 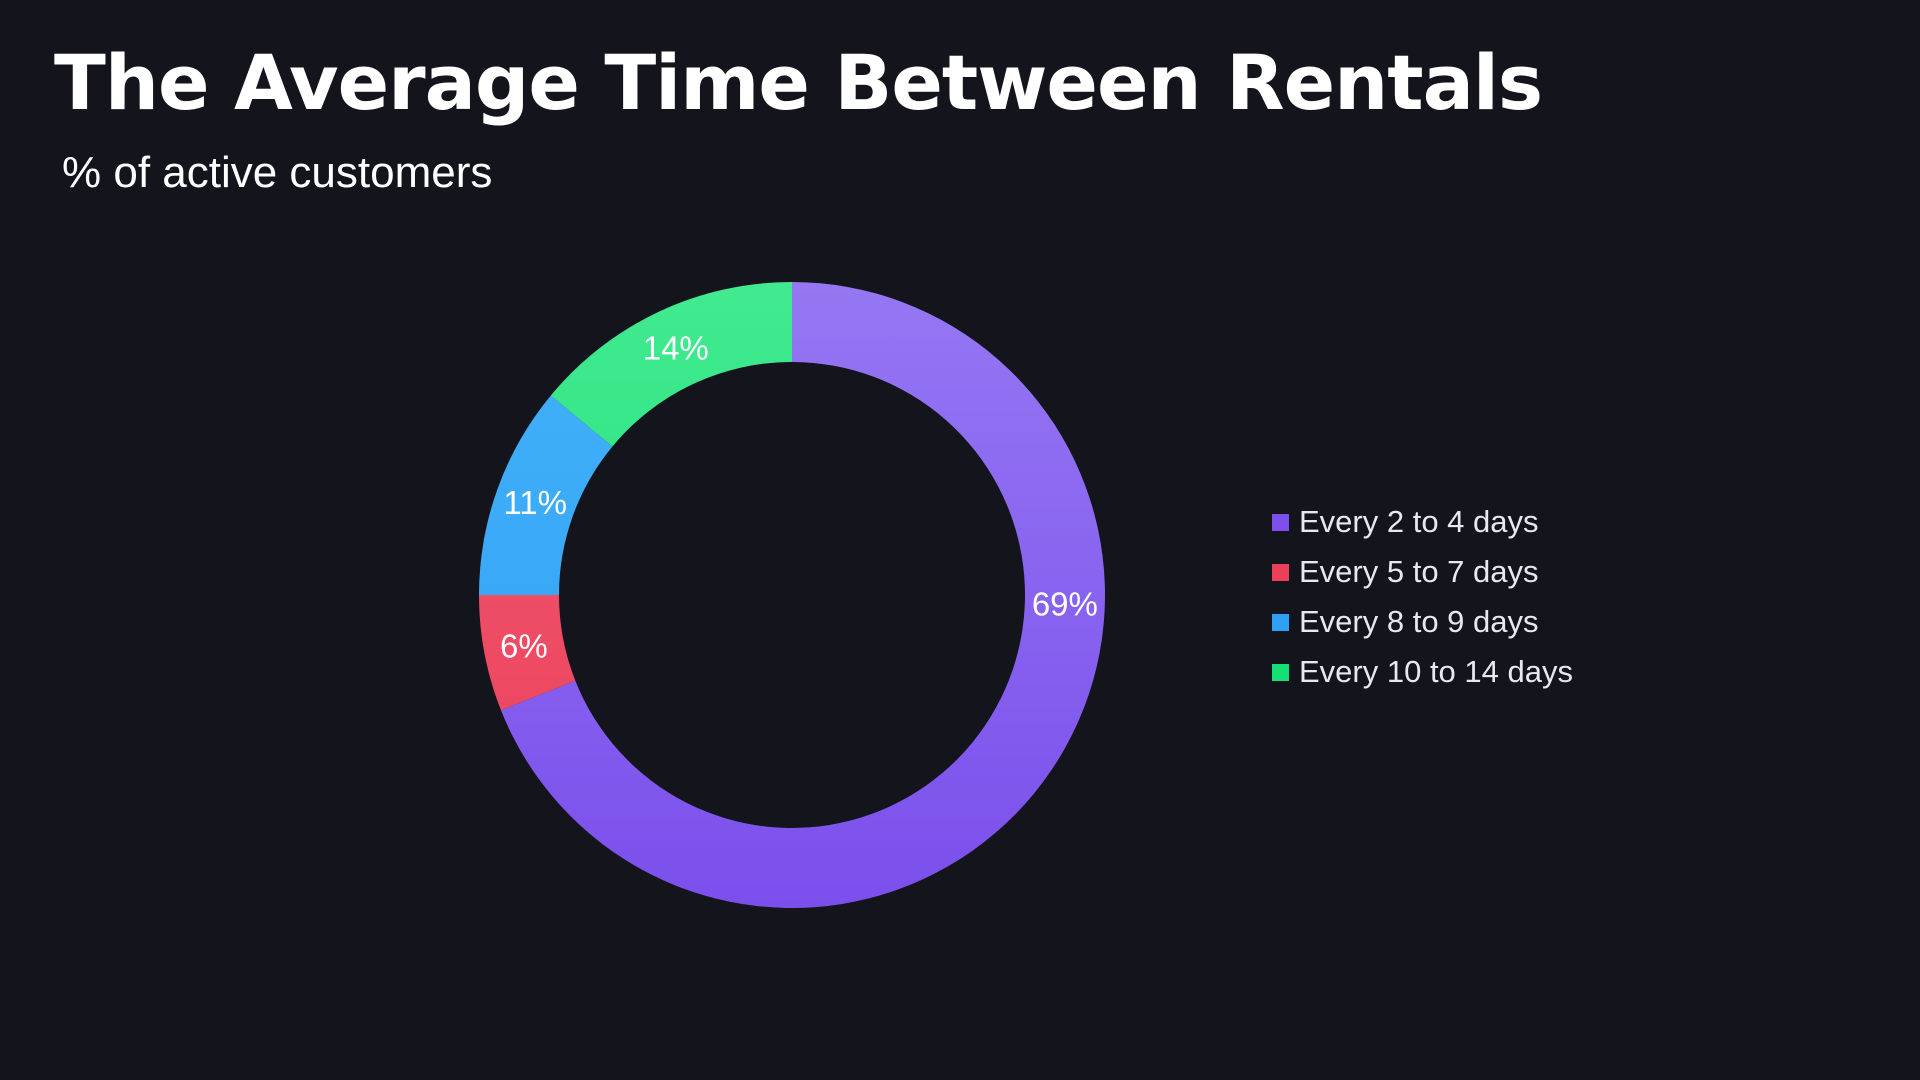 I want to click on legend-label: Every 2 to 4 days, so click(x=1419, y=521).